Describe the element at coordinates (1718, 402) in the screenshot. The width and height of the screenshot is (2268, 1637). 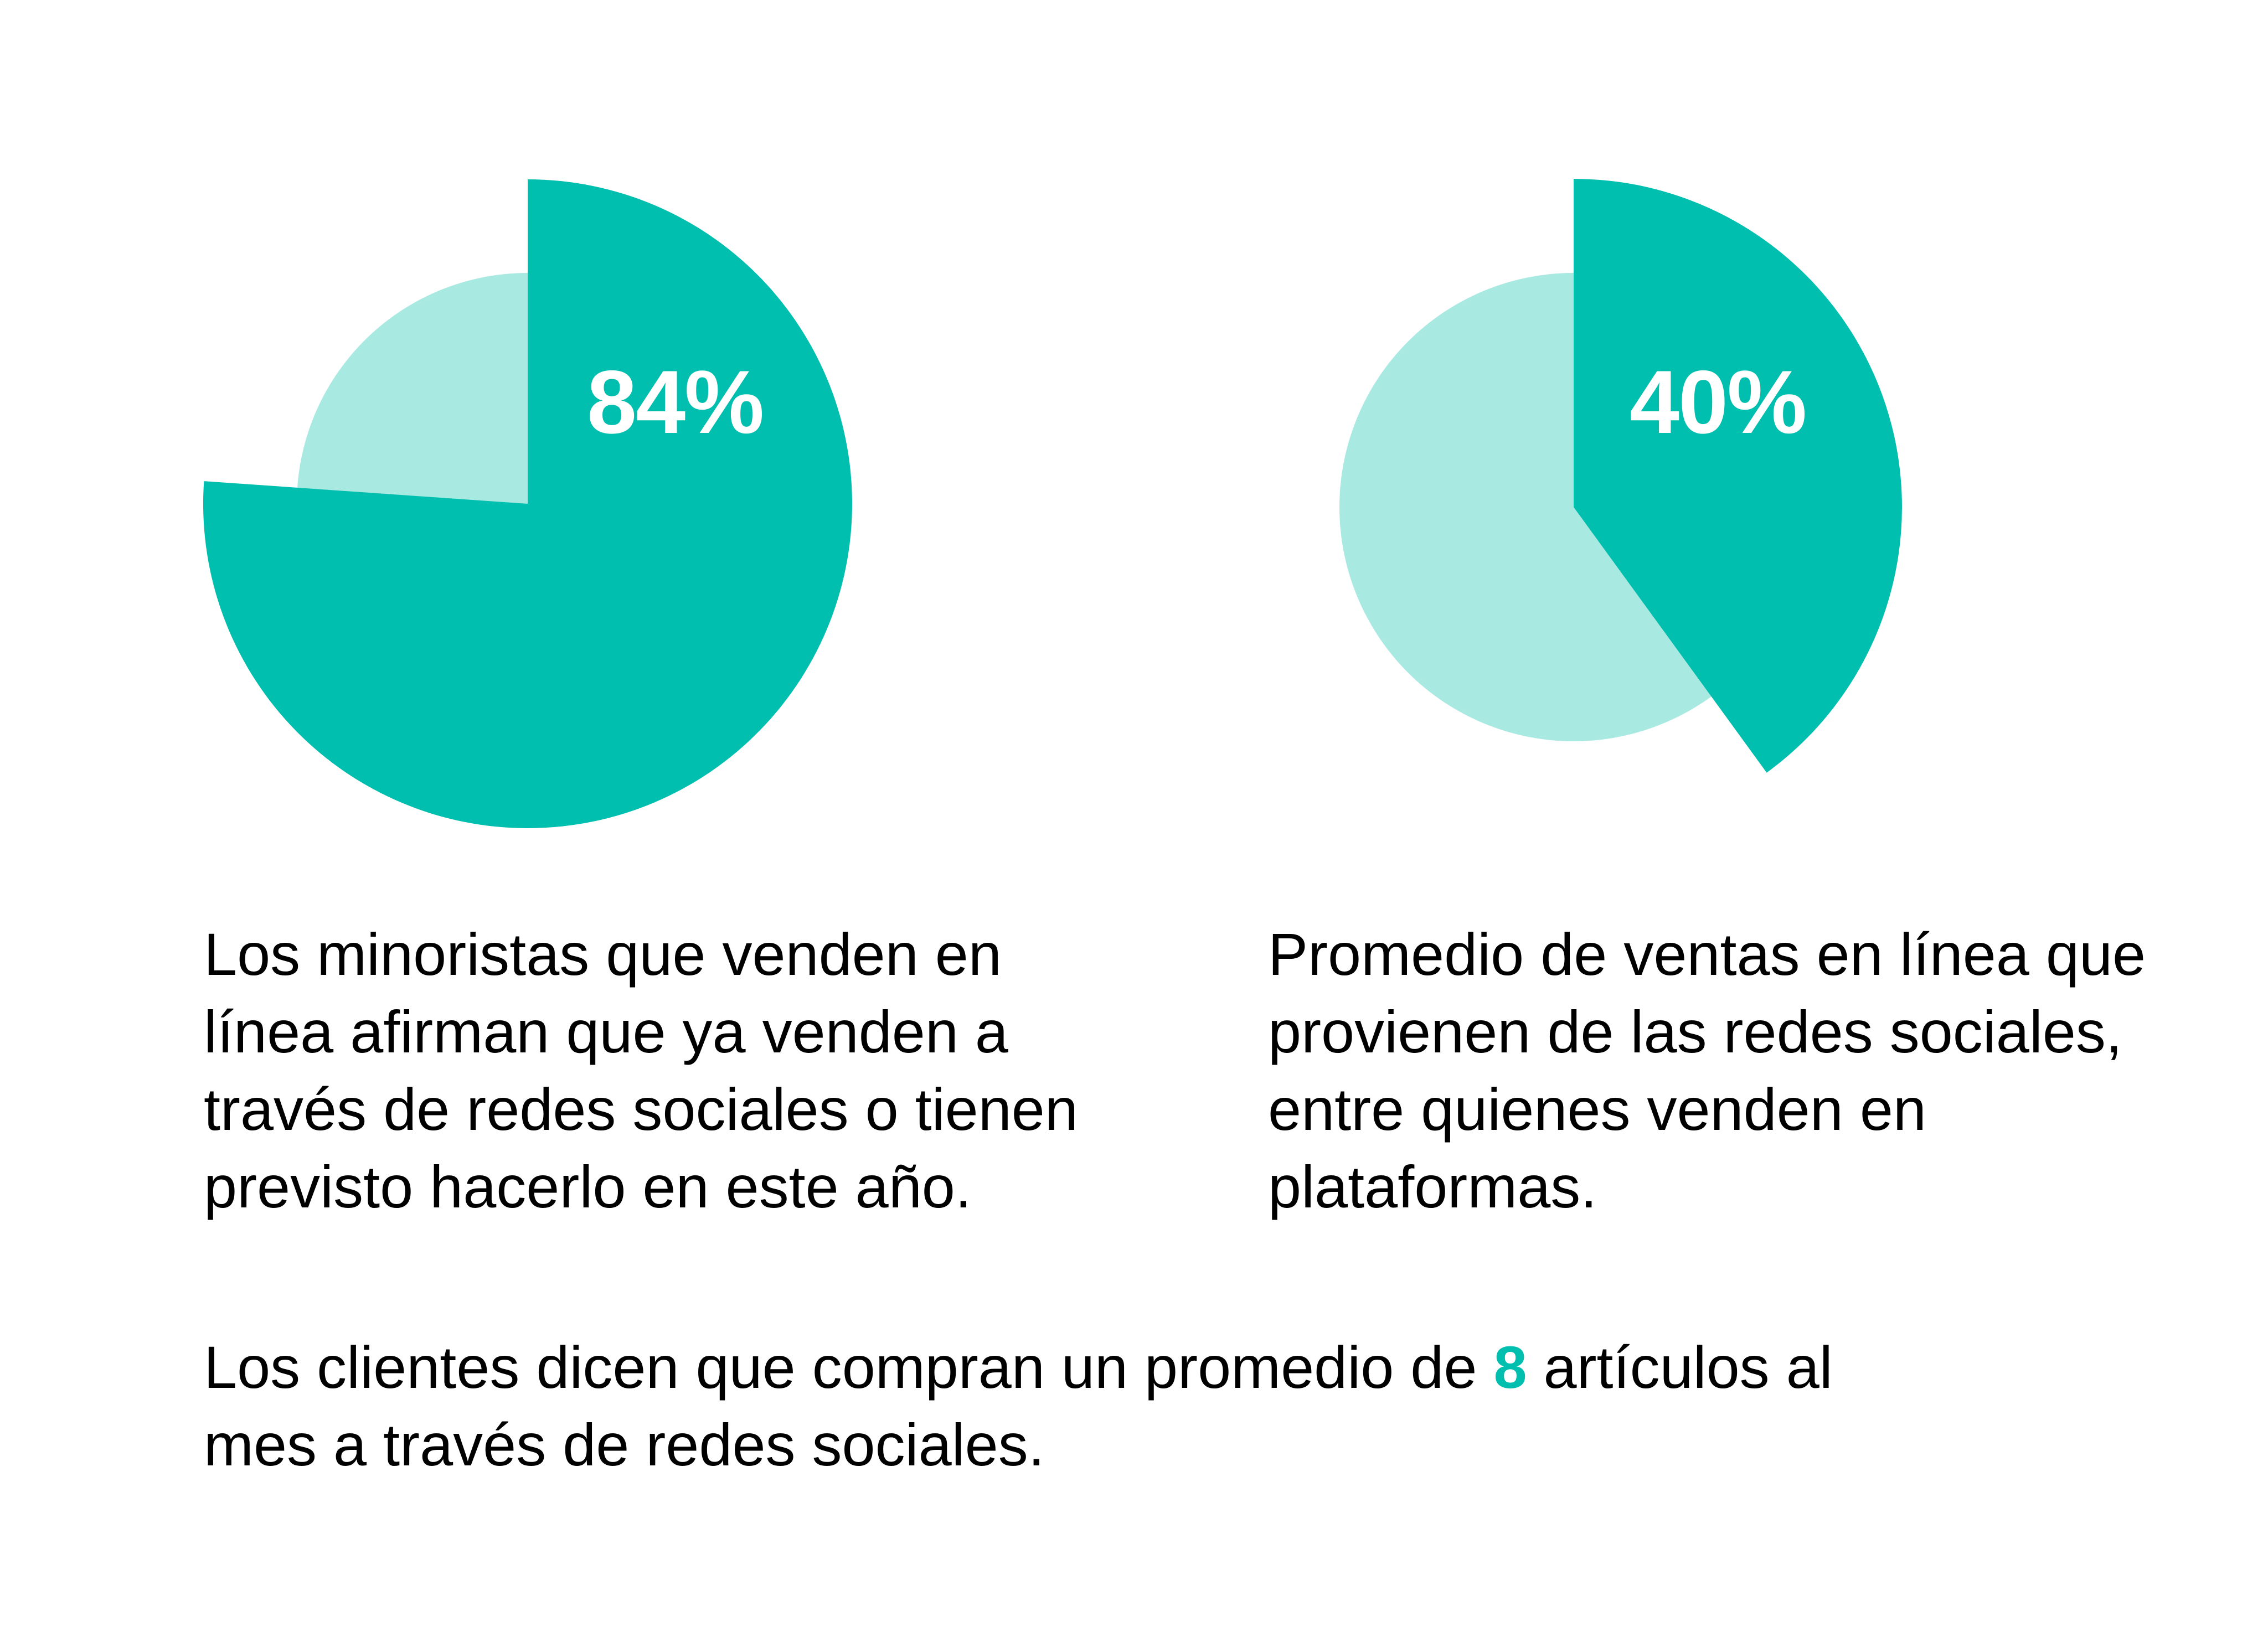
I see `pie-40-percentage-label: 40%` at that location.